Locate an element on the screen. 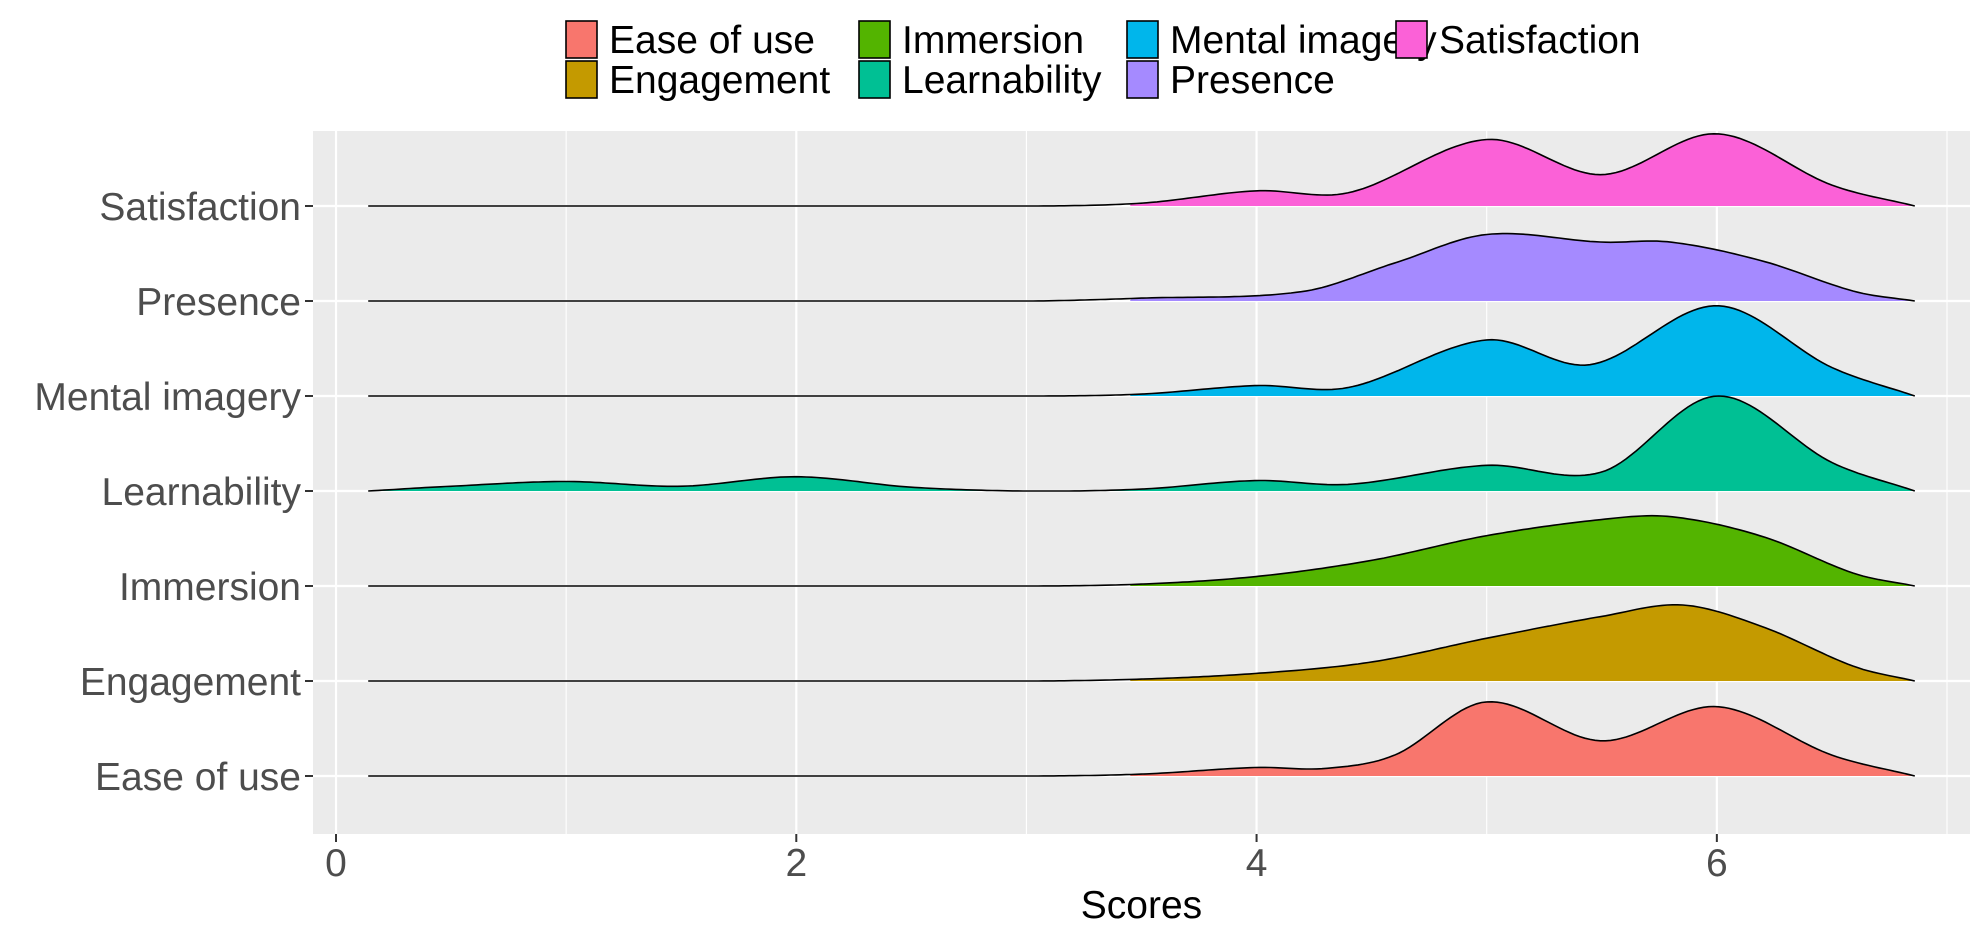  ridge-line-satisfaction is located at coordinates (1141, 169).